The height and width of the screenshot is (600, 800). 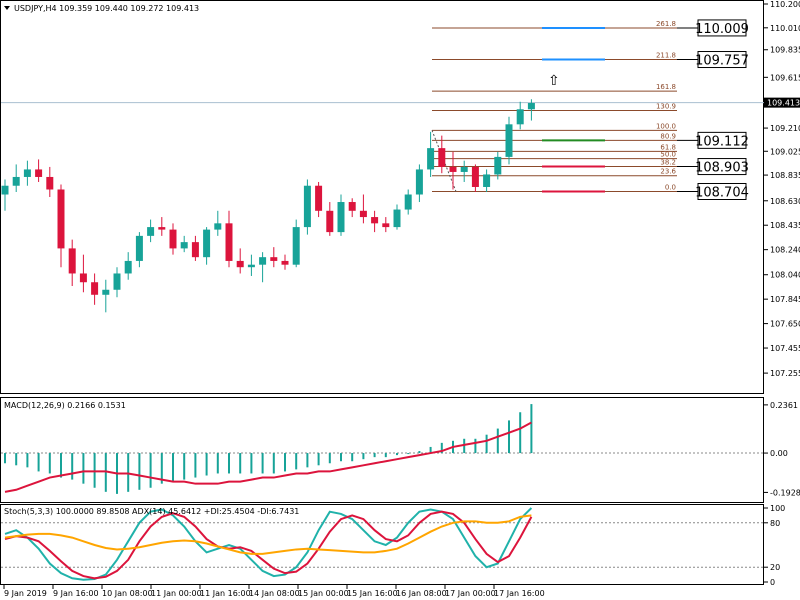 What do you see at coordinates (225, 593) in the screenshot?
I see `time-axis-label: 11 Jan 16:00` at bounding box center [225, 593].